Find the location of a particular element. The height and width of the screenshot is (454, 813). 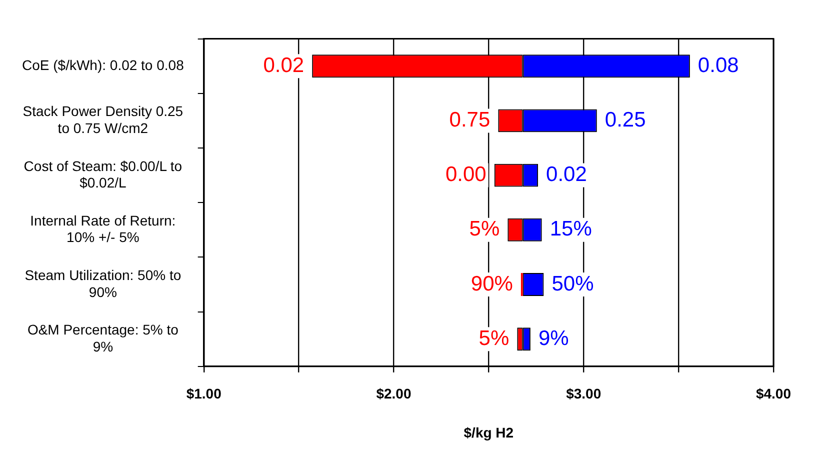

x-tick-label: $3.00 is located at coordinates (584, 394).